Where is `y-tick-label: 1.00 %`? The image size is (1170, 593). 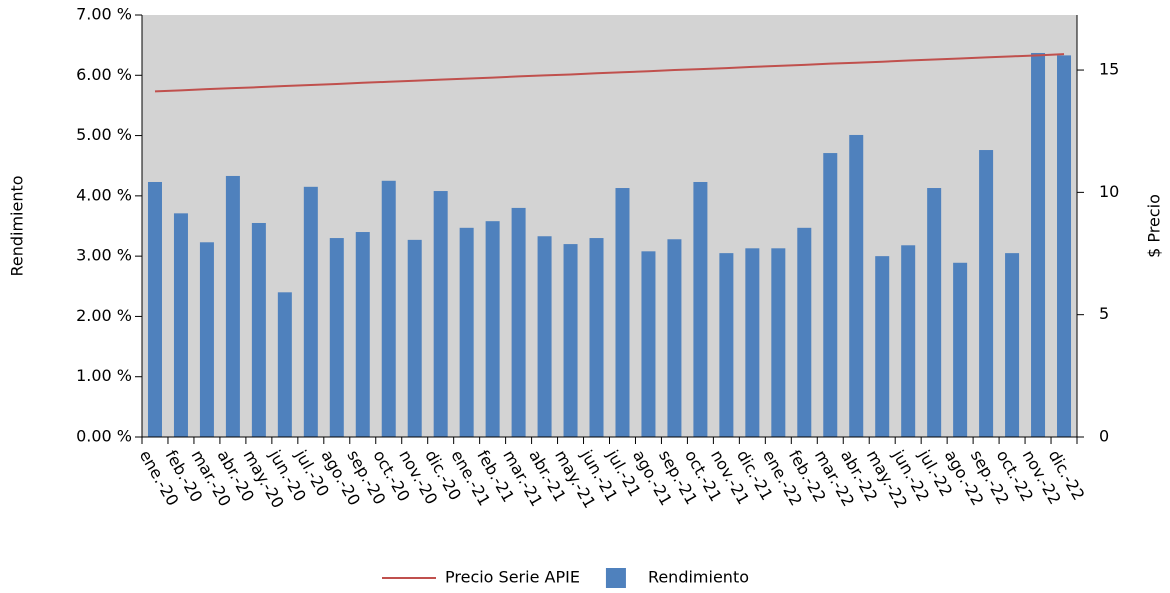 y-tick-label: 1.00 % is located at coordinates (104, 375).